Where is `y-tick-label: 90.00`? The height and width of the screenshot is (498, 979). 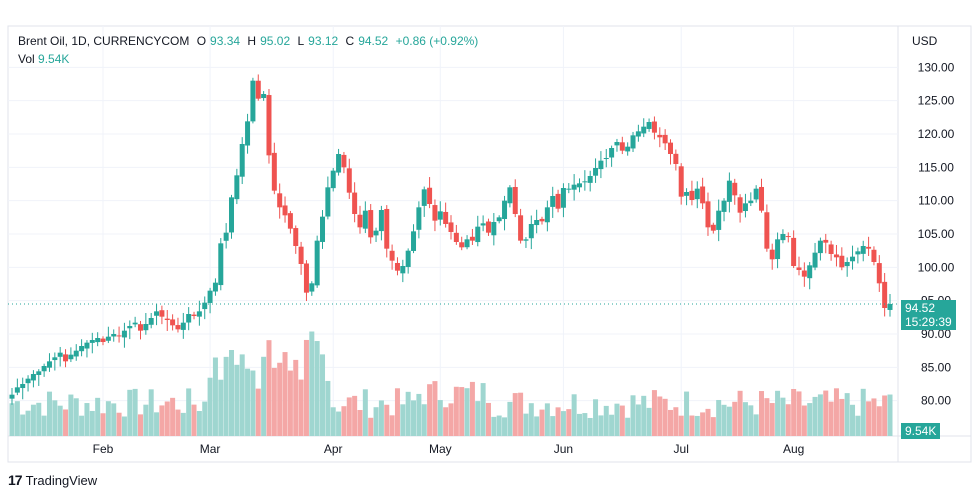 y-tick-label: 90.00 is located at coordinates (936, 334).